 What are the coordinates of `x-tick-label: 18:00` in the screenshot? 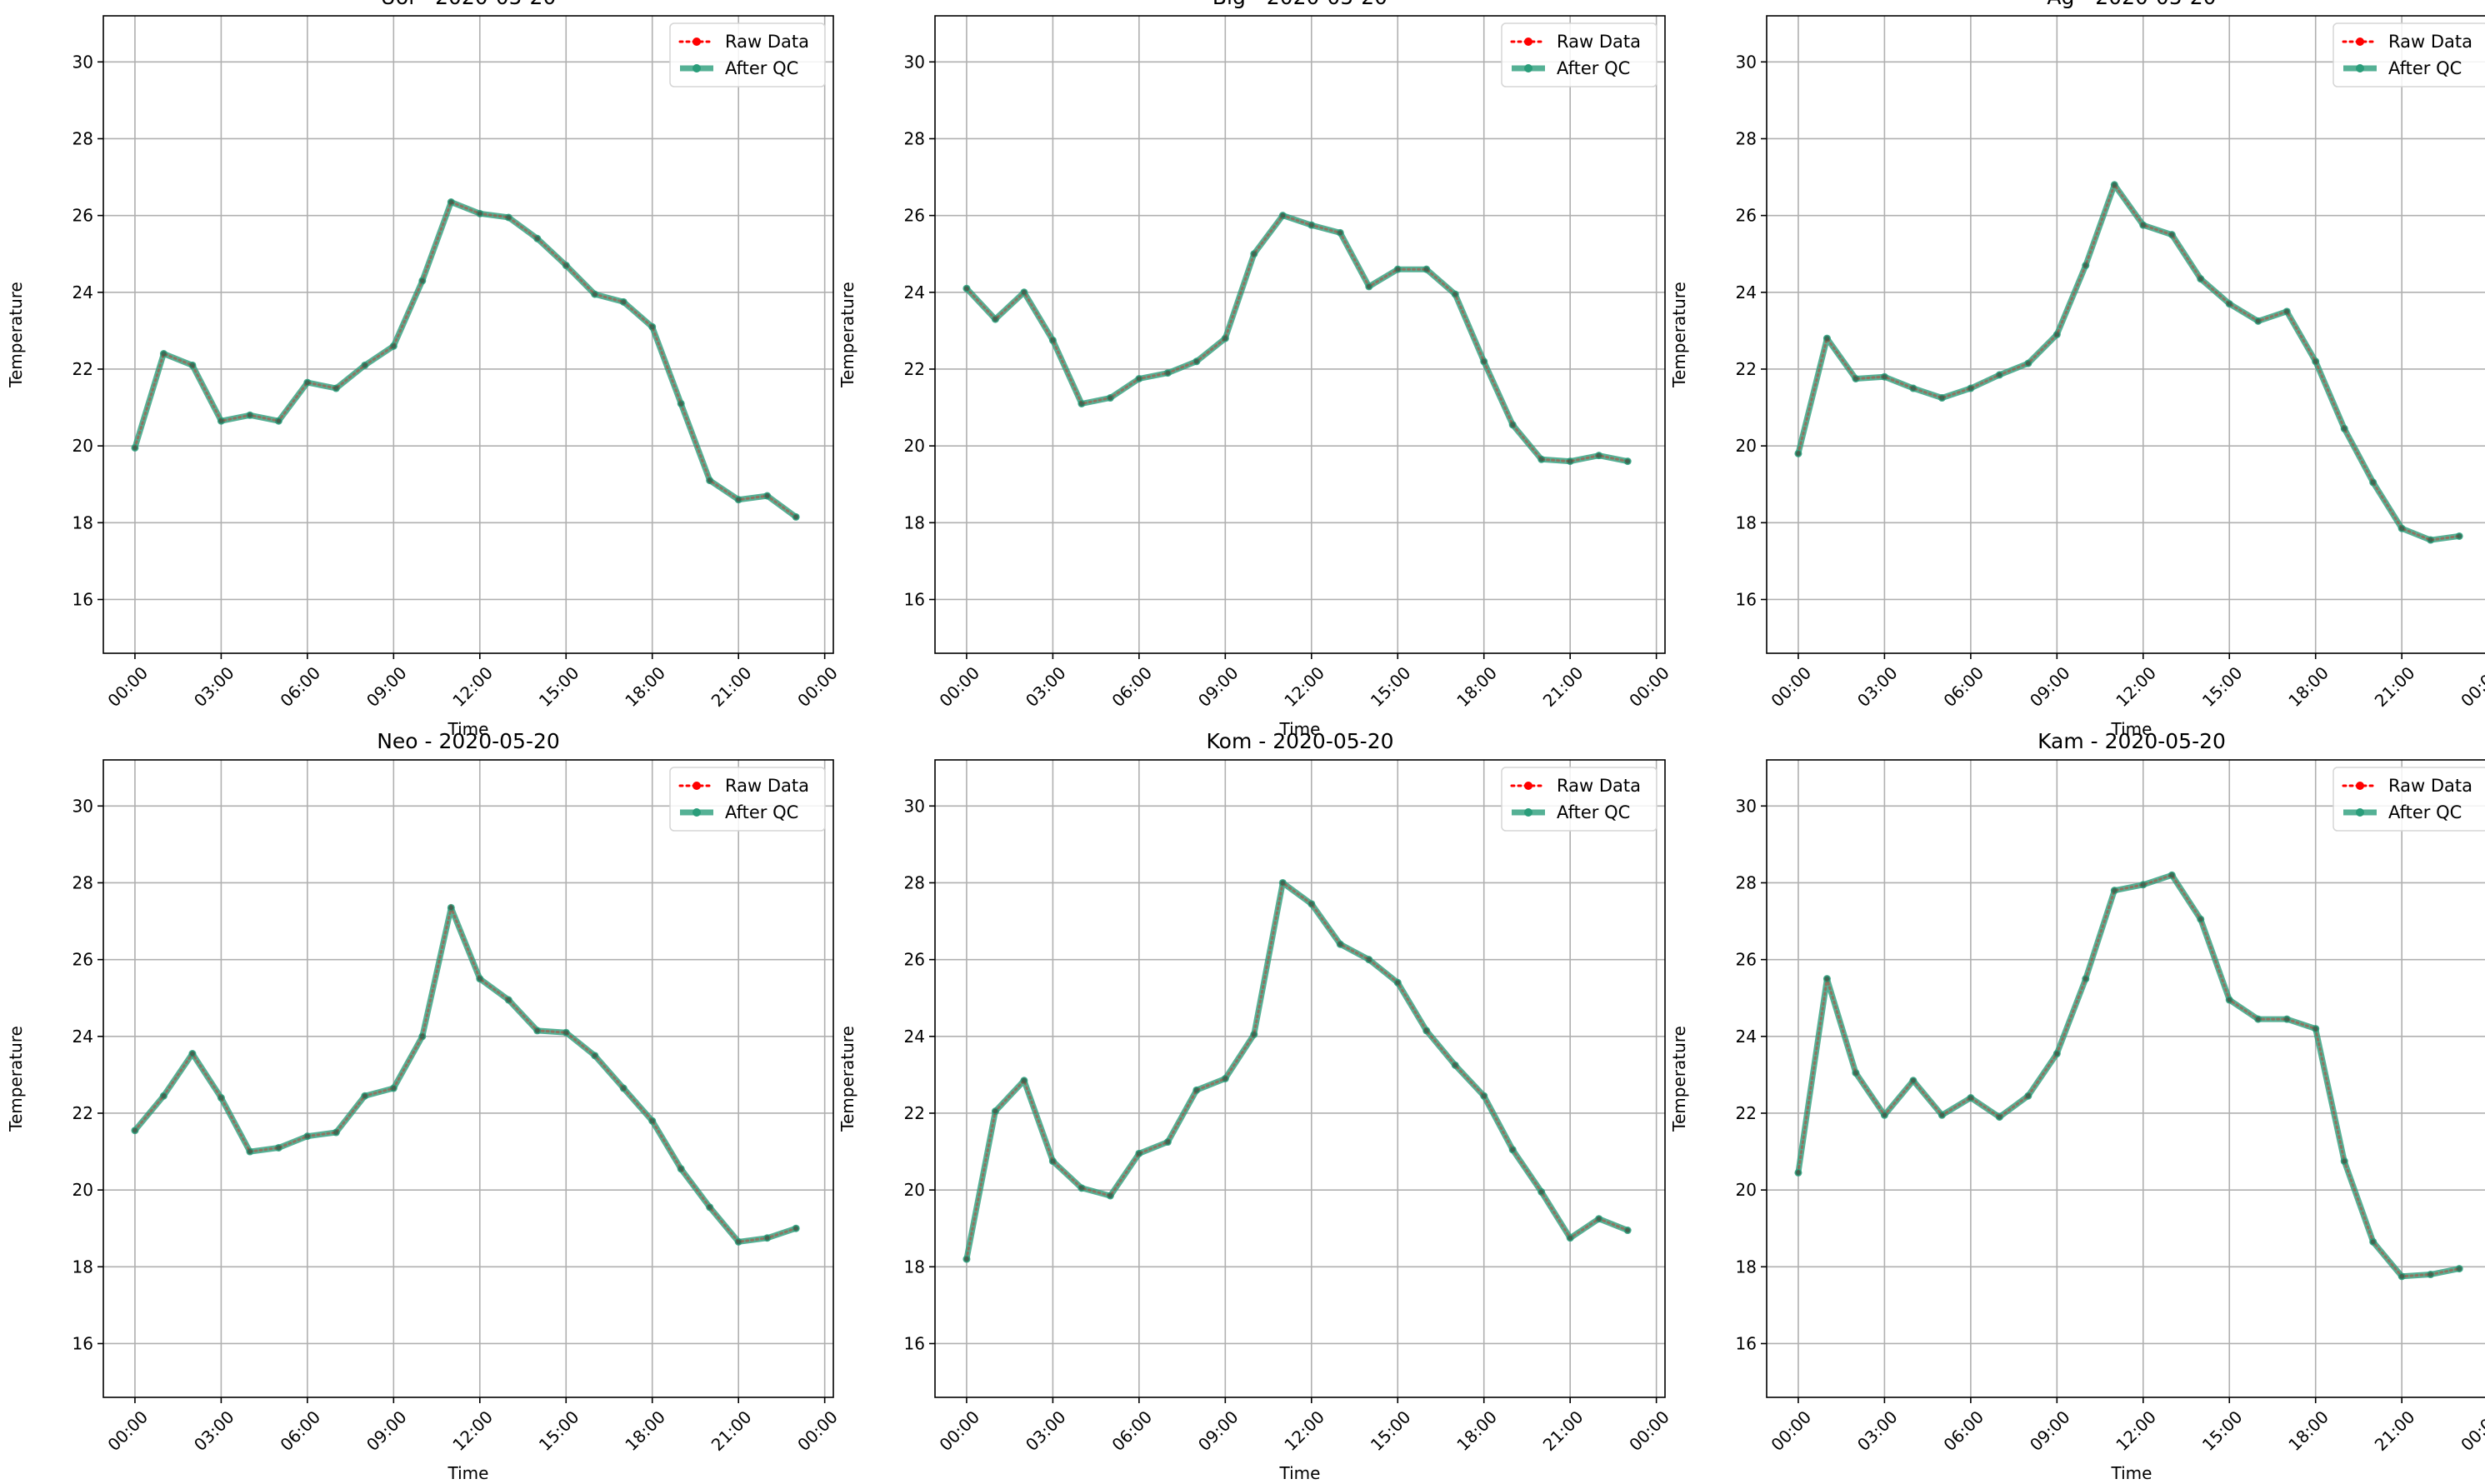 It's located at (645, 687).